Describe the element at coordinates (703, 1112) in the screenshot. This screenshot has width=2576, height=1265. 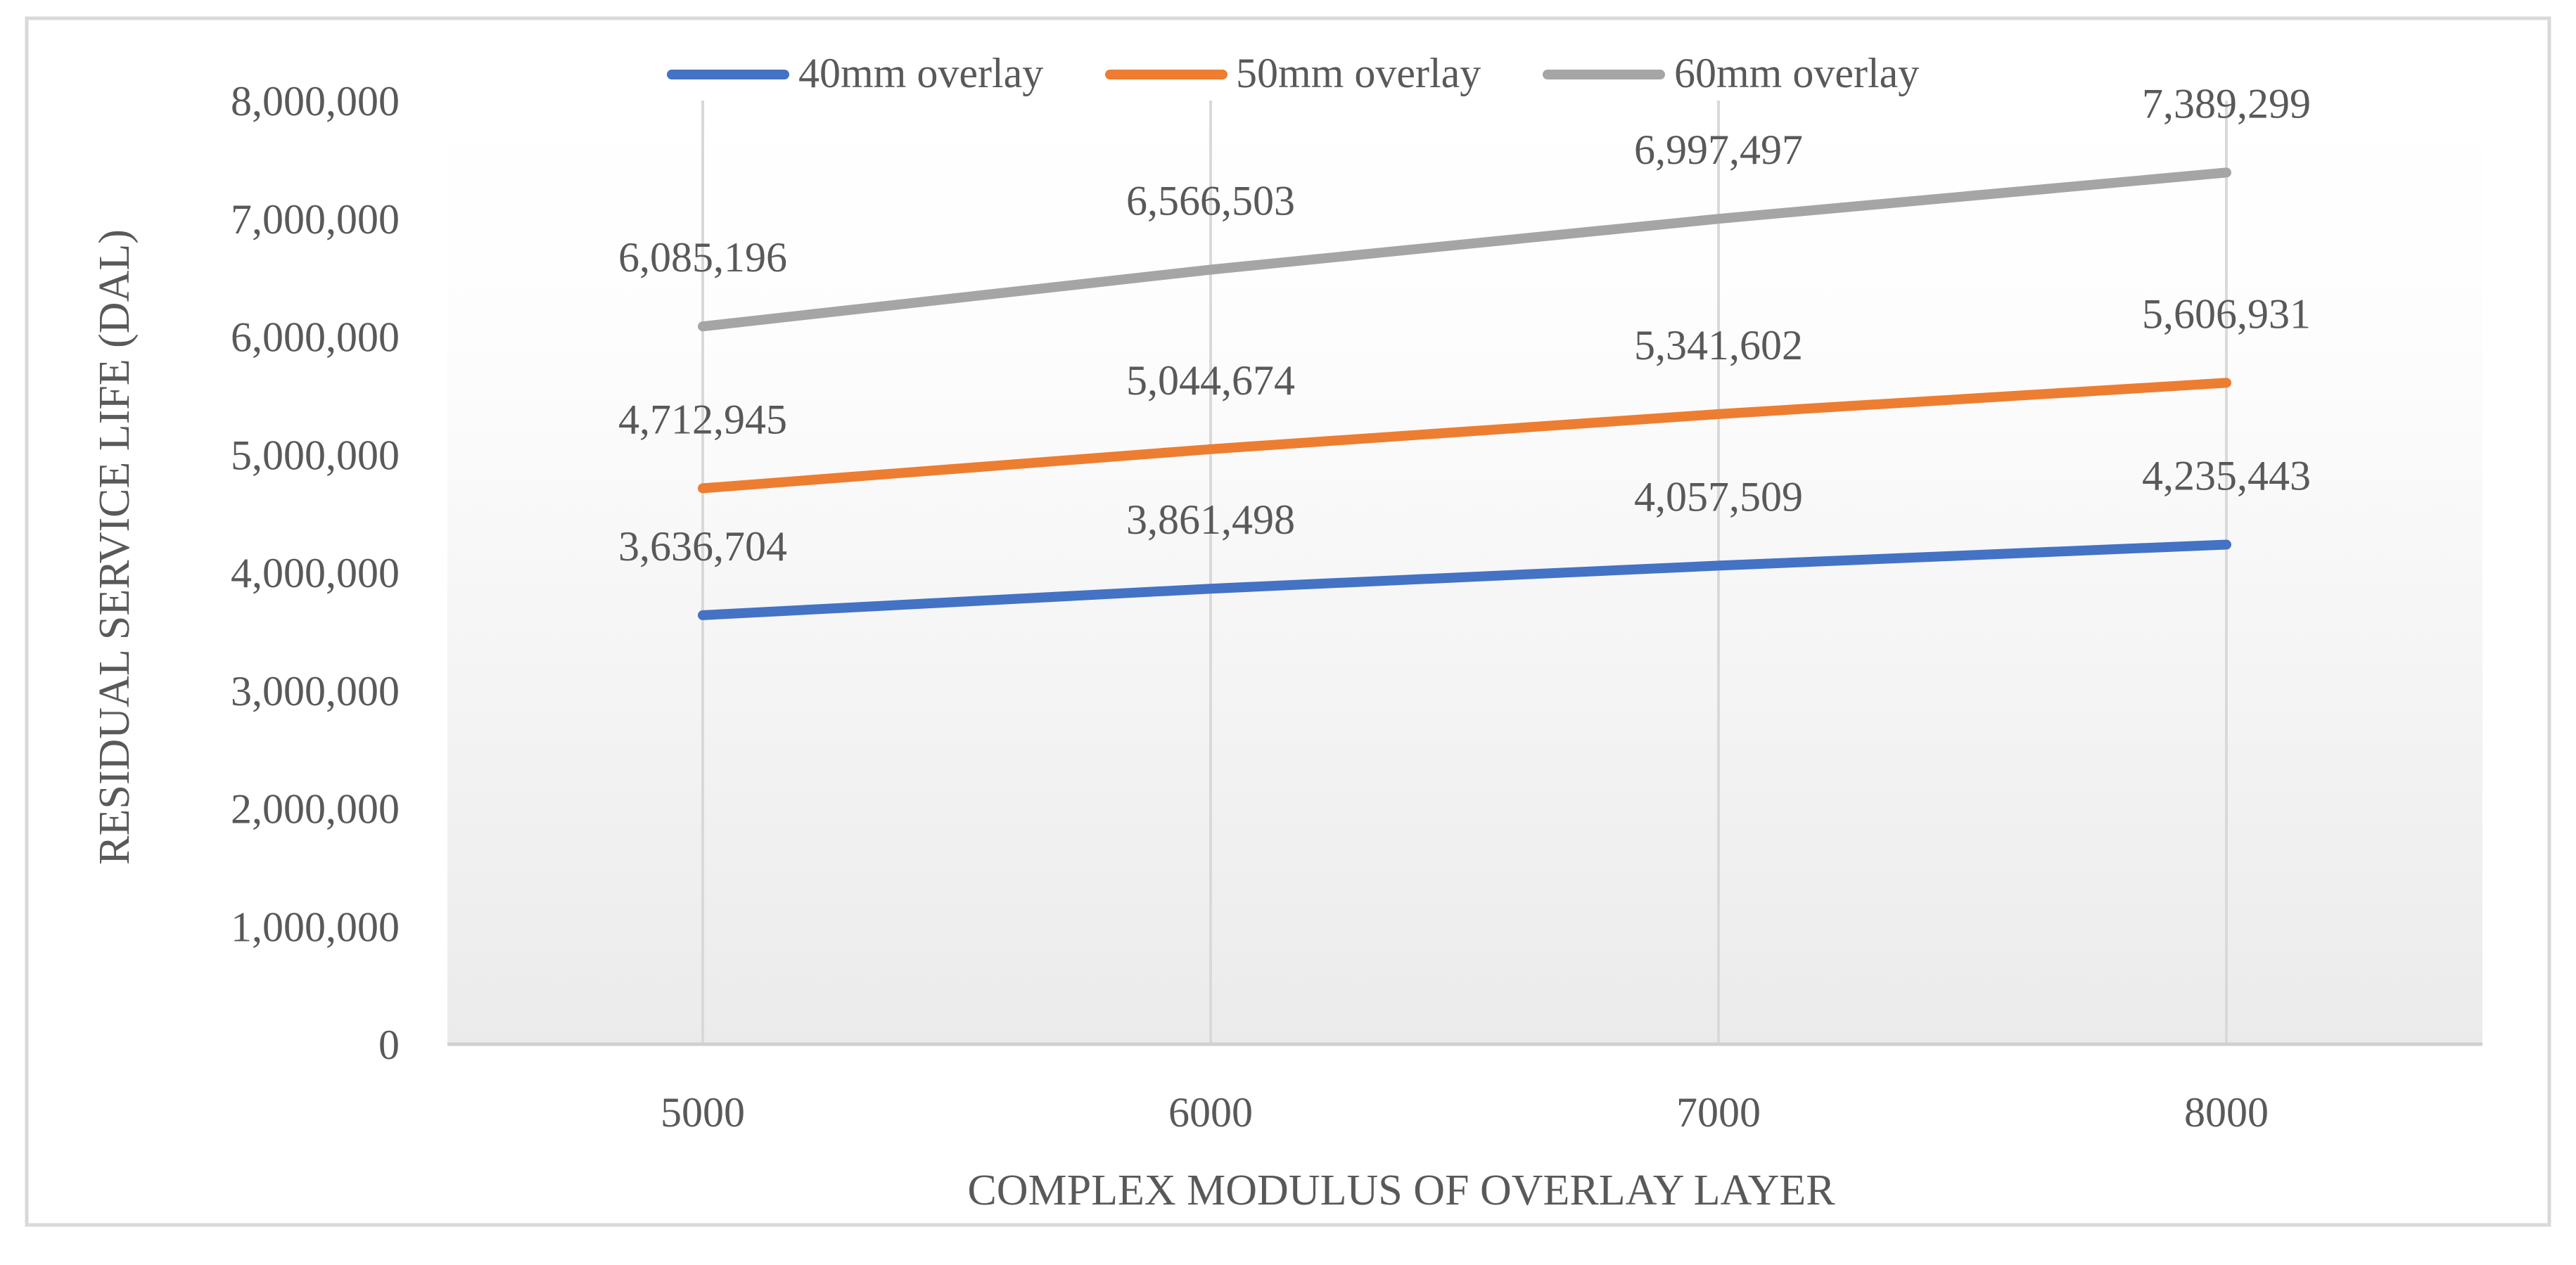
I see `x-tick-label: 5000` at that location.